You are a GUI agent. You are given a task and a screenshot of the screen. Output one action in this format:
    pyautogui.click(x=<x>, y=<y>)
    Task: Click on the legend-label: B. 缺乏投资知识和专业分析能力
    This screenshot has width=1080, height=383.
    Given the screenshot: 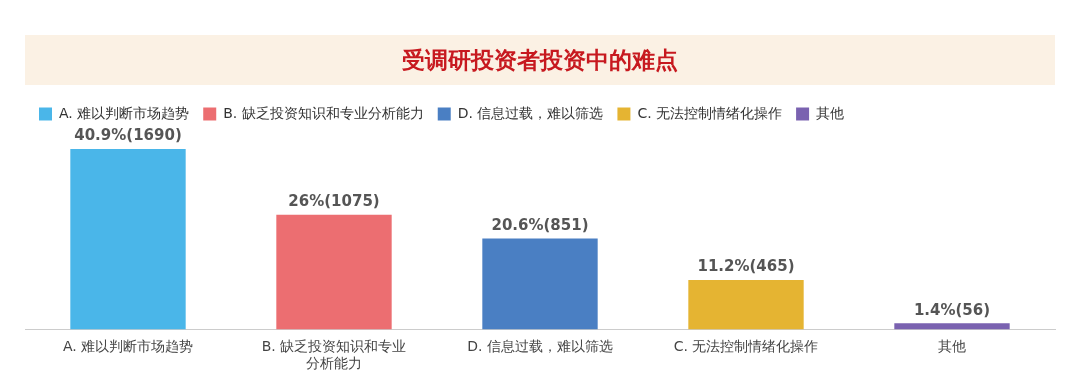 What is the action you would take?
    pyautogui.click(x=323, y=112)
    